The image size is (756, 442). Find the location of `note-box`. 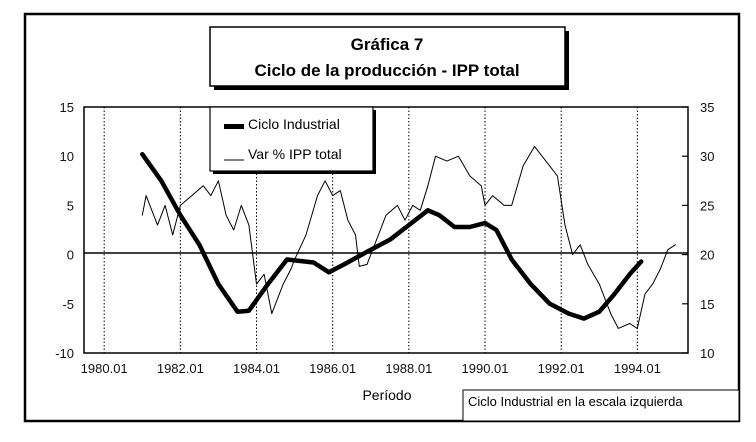

note-box is located at coordinates (601, 405).